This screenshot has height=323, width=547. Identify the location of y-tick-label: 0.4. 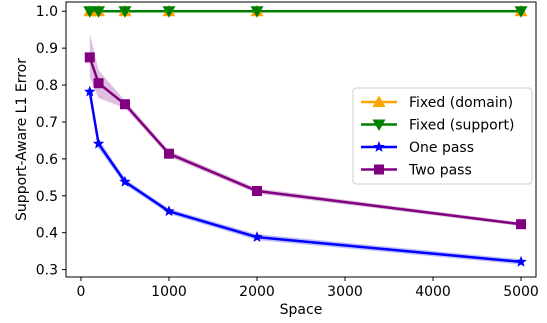
(47, 234).